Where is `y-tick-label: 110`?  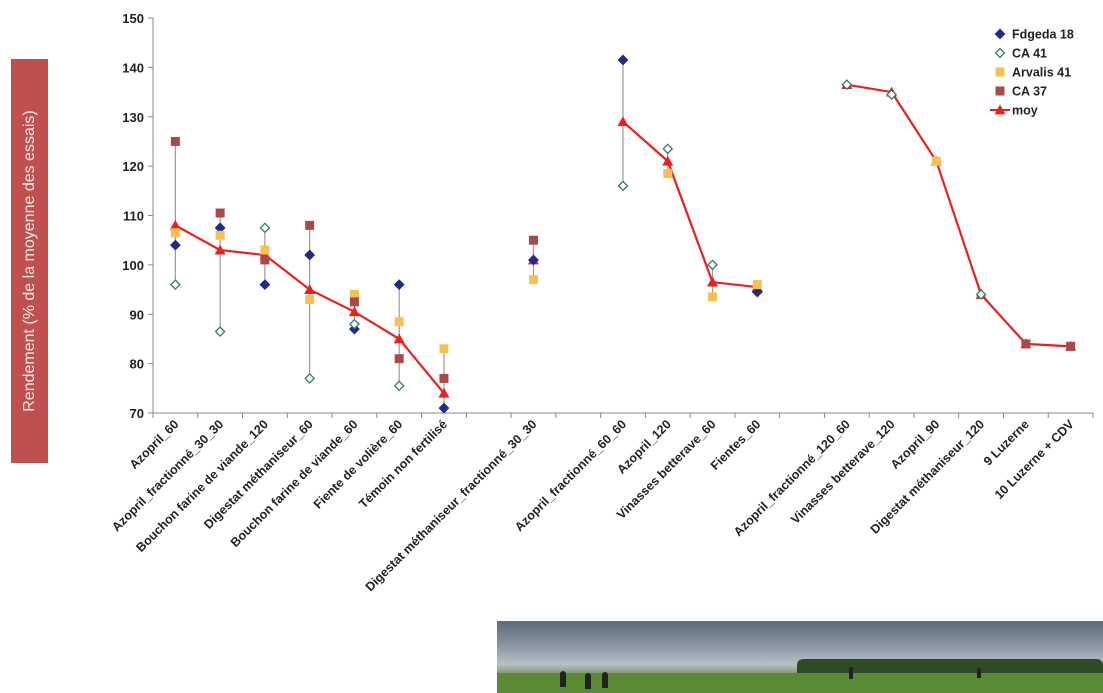
y-tick-label: 110 is located at coordinates (133, 216).